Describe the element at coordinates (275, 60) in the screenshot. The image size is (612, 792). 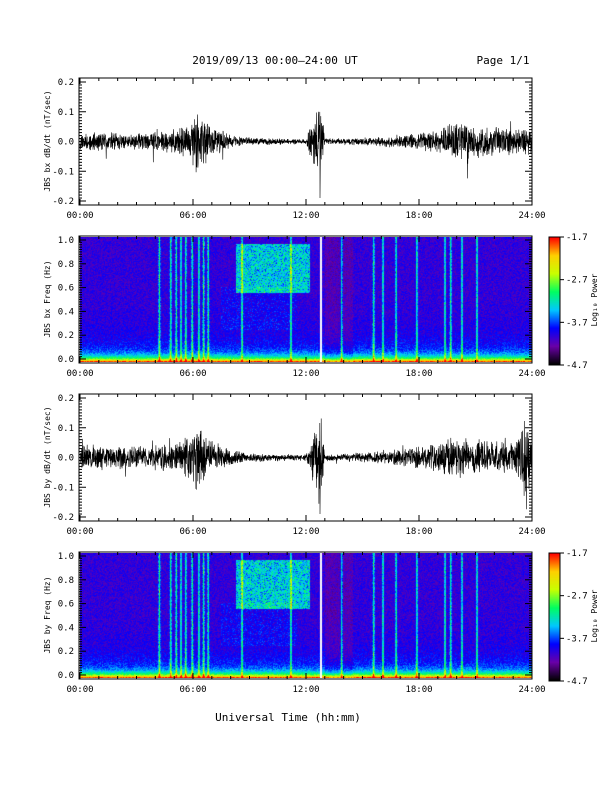
I see `plot-title: 2019/09/13 00:00–24:00 UT` at that location.